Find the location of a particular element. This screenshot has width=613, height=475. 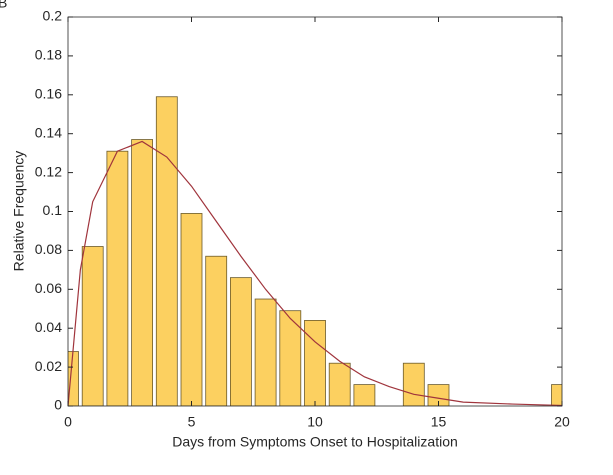

y-tick-label: 0.02 is located at coordinates (48, 366).